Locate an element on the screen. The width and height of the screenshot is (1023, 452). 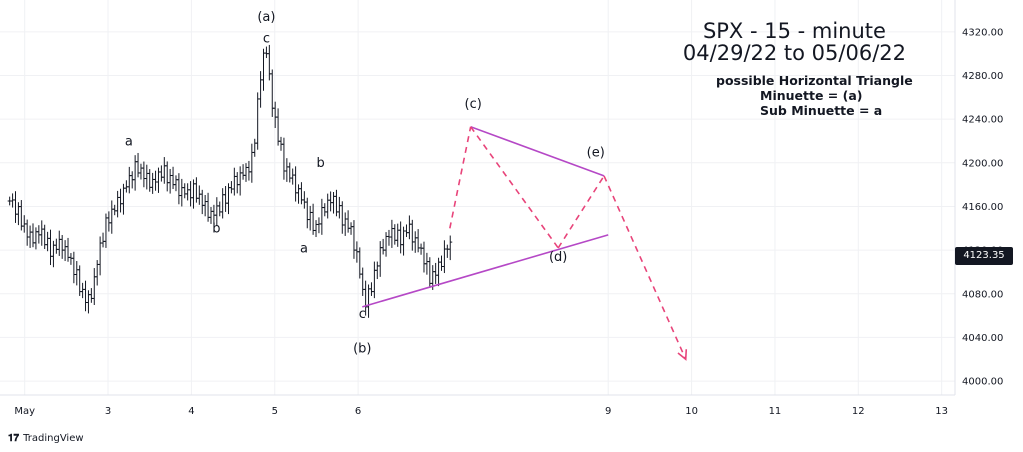
y-tick-label: 4080.00 is located at coordinates (982, 294).